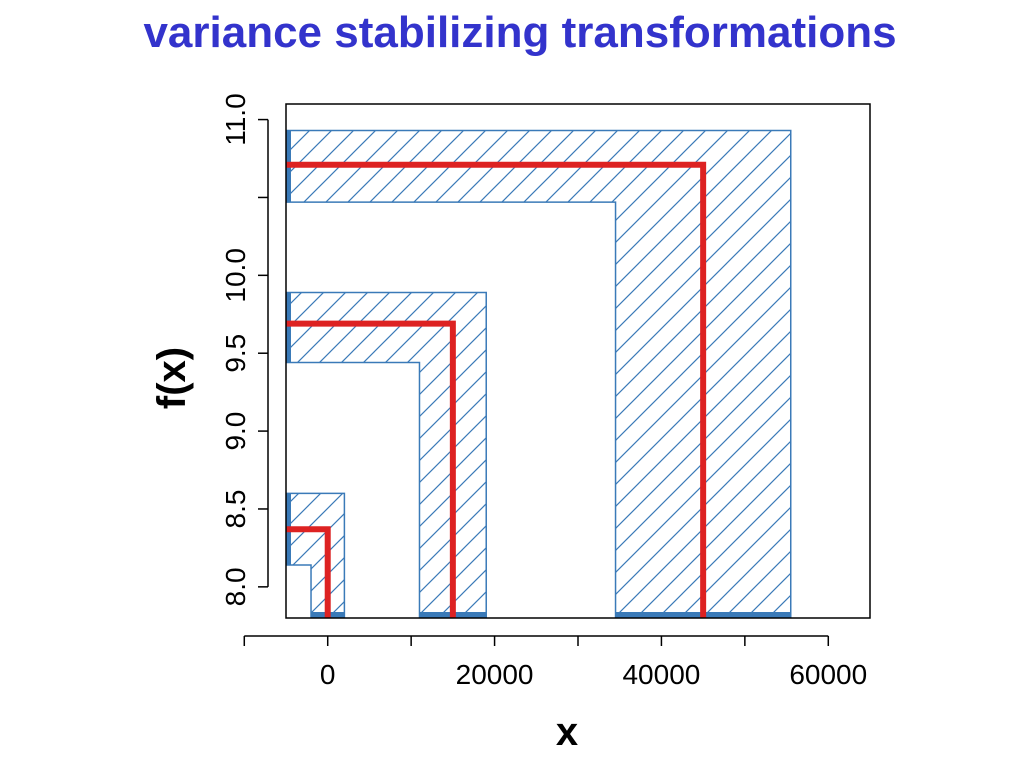 This screenshot has width=1024, height=768. I want to click on y-tick-label-4: 10.0, so click(235, 275).